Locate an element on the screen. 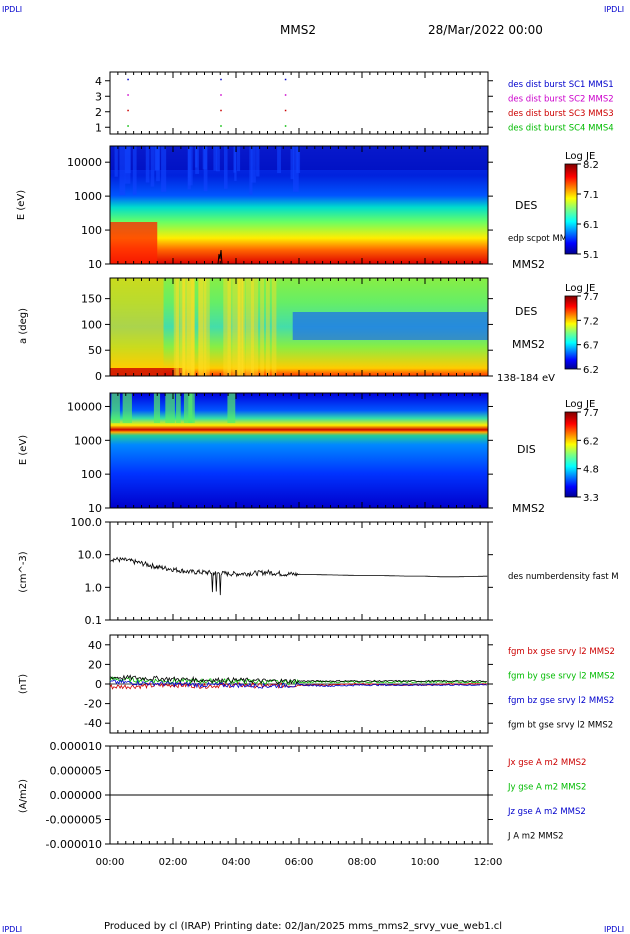  pitch-ytick-label: 150 is located at coordinates (91, 299).